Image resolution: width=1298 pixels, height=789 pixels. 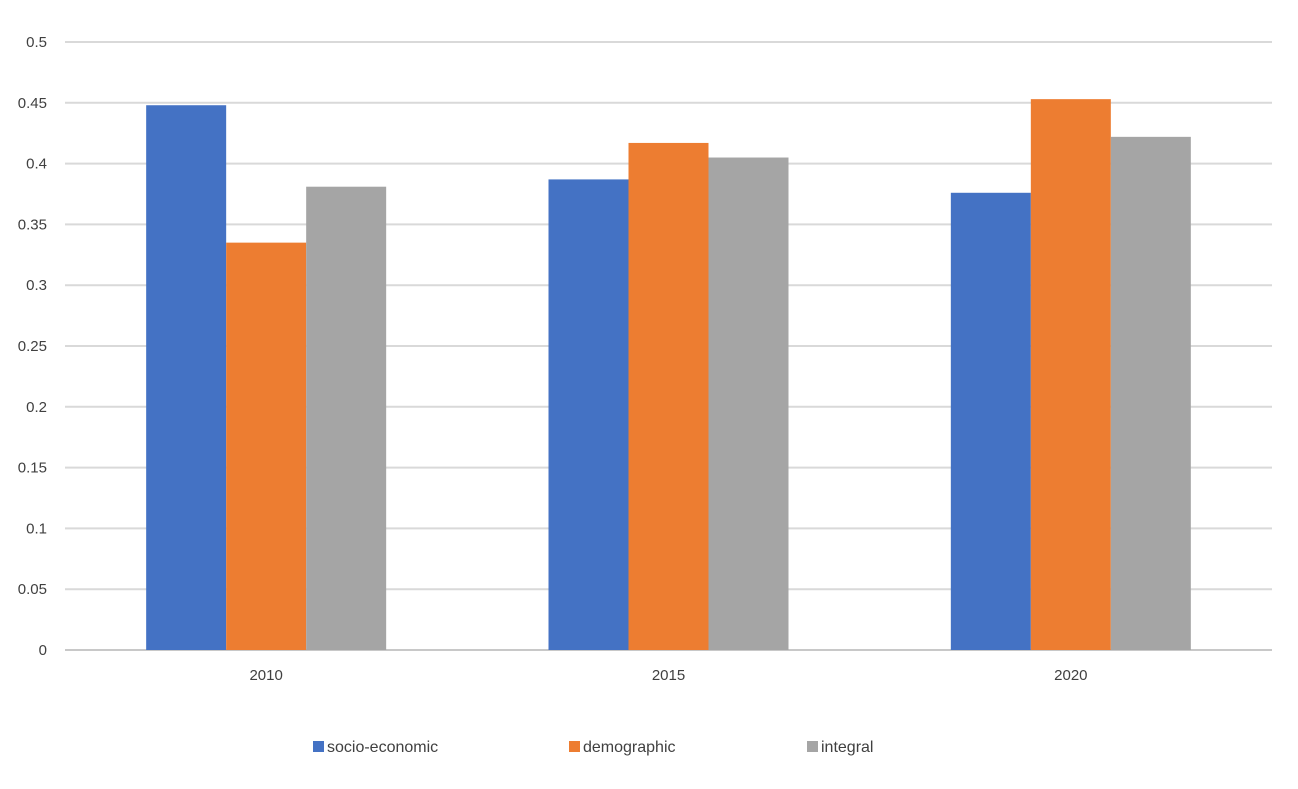 I want to click on legend-label: integral, so click(x=847, y=747).